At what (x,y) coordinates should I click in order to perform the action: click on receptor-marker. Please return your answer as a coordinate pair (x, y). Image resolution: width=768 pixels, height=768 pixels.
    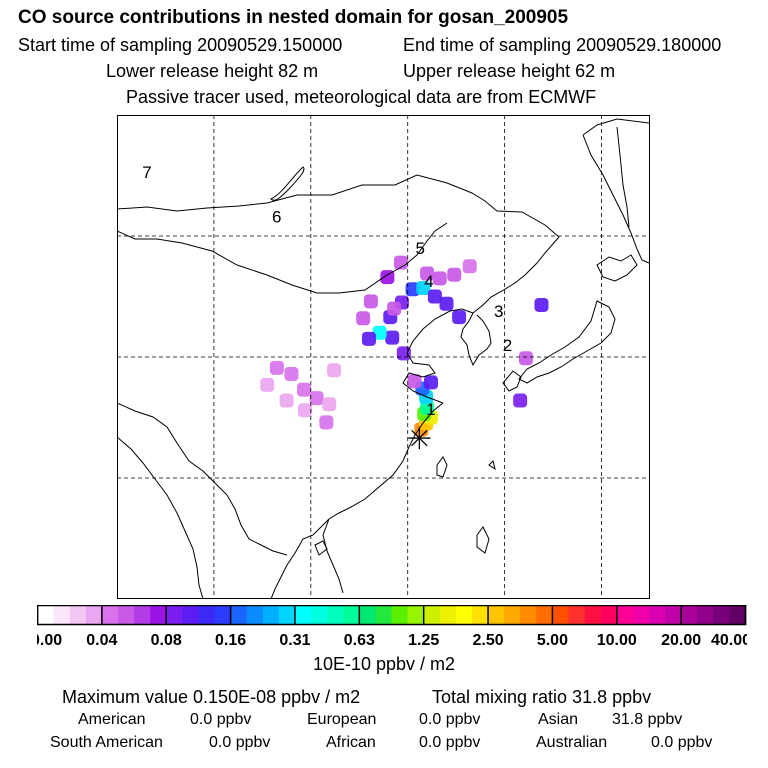
    Looking at the image, I should click on (419, 438).